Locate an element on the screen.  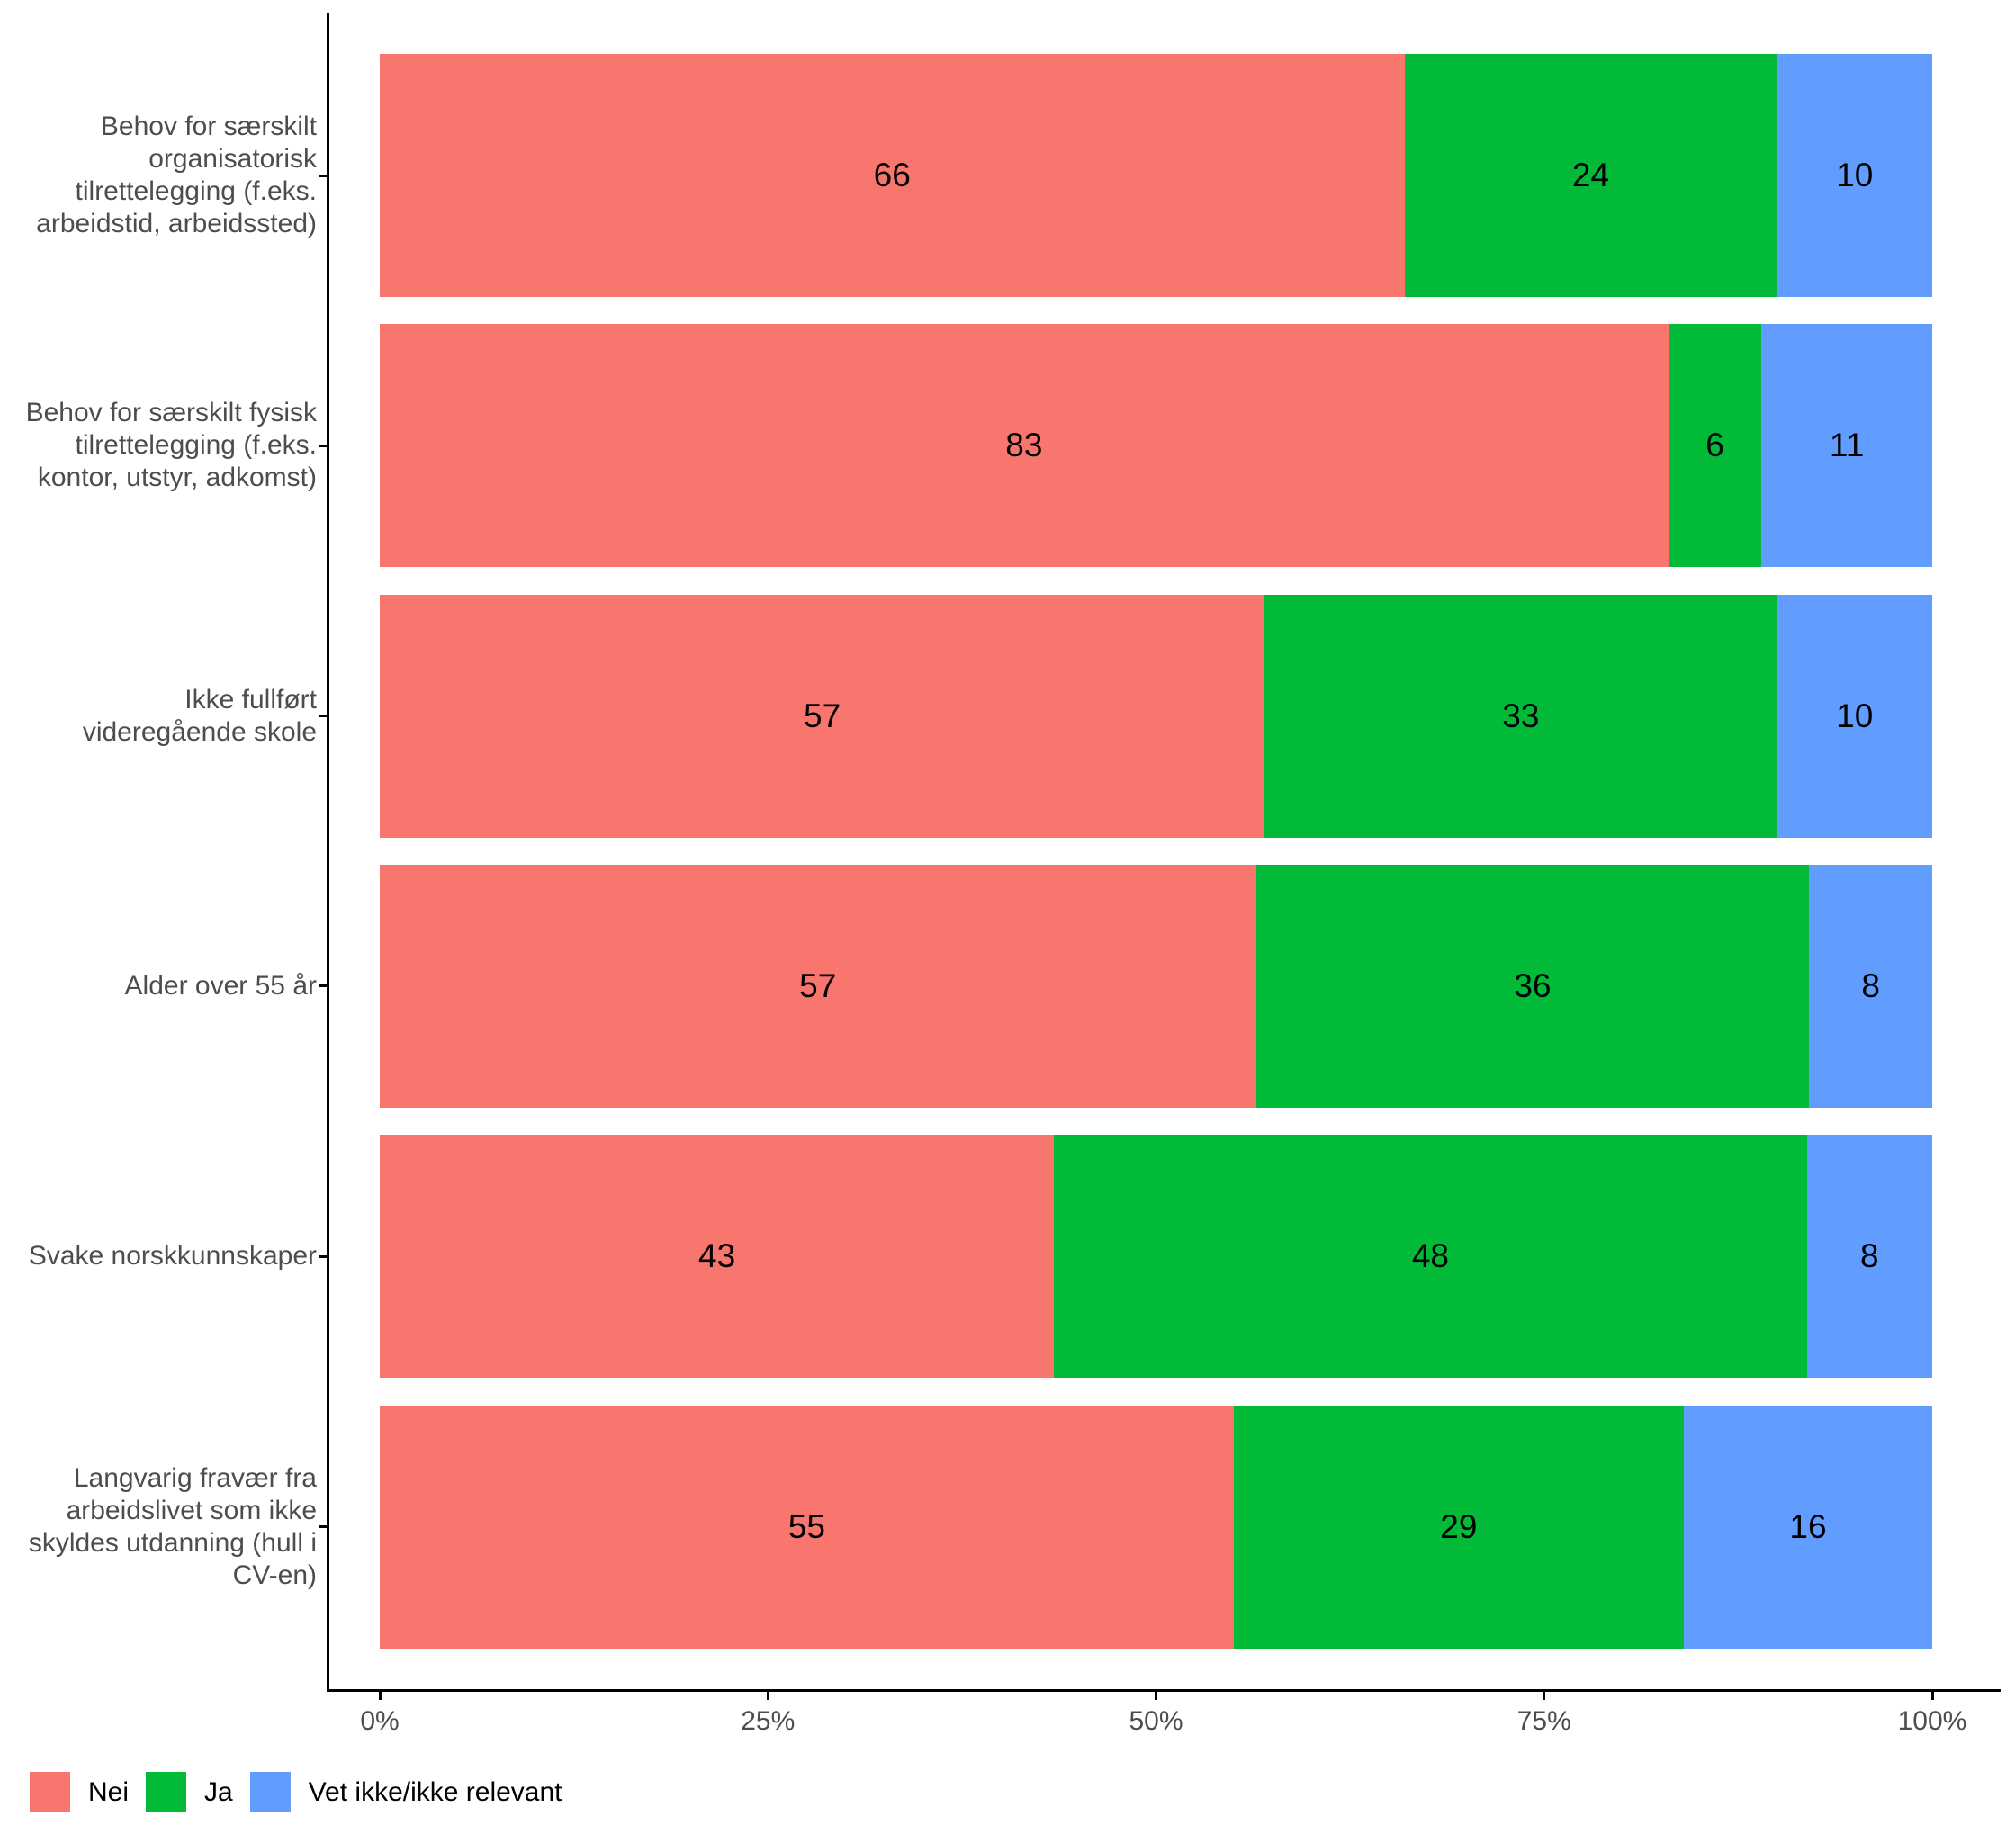
bar-value-label: 29 is located at coordinates (1459, 1526).